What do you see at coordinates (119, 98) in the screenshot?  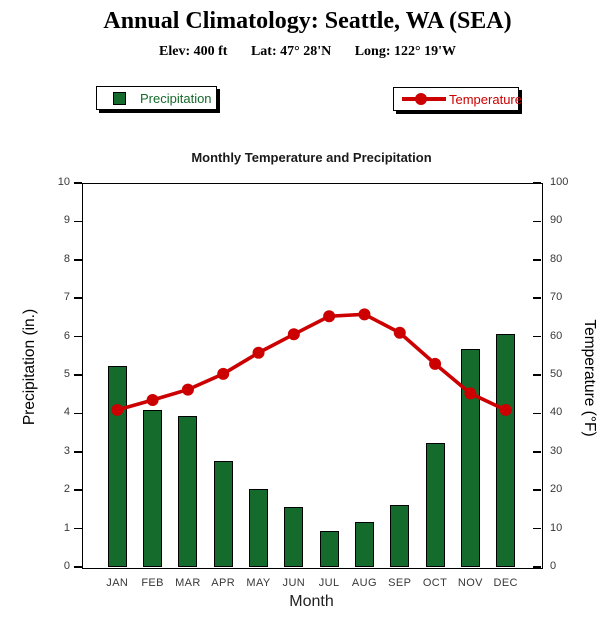 I see `precipitation-swatch-icon` at bounding box center [119, 98].